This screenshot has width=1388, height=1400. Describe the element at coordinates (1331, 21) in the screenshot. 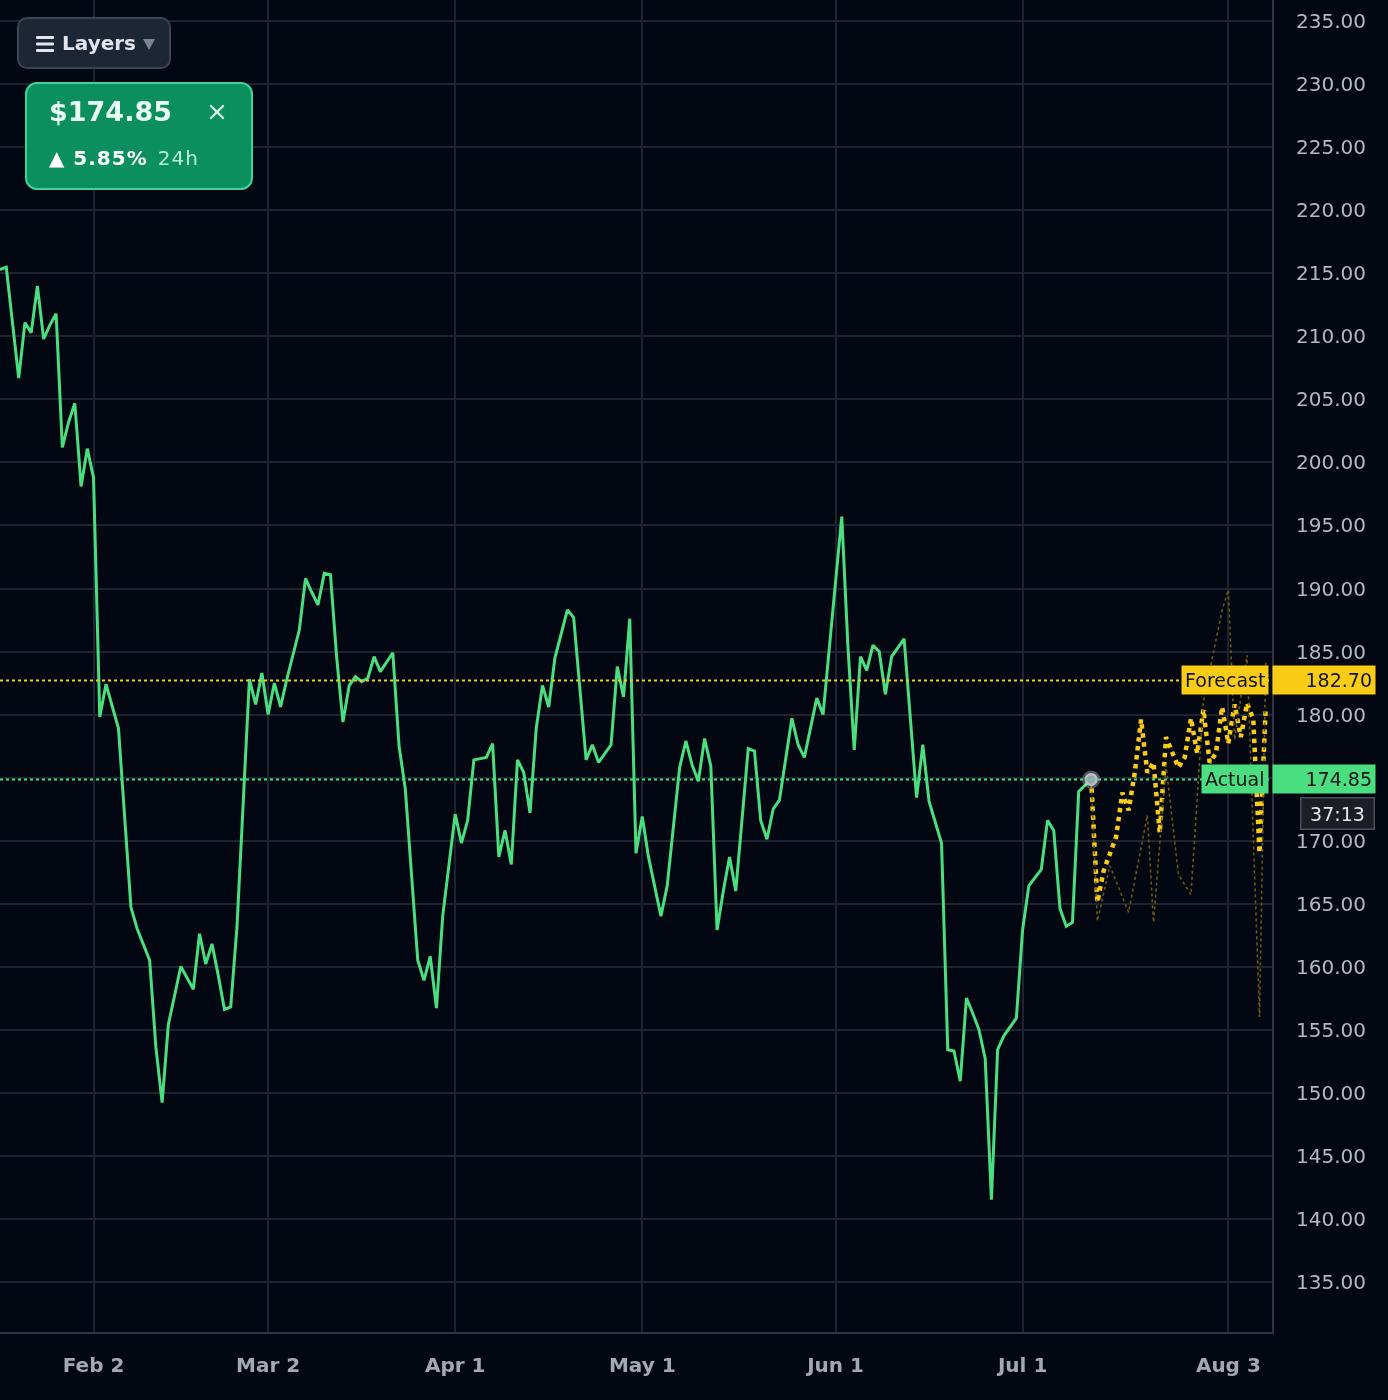

I see `y-tick-label: 235.00` at that location.